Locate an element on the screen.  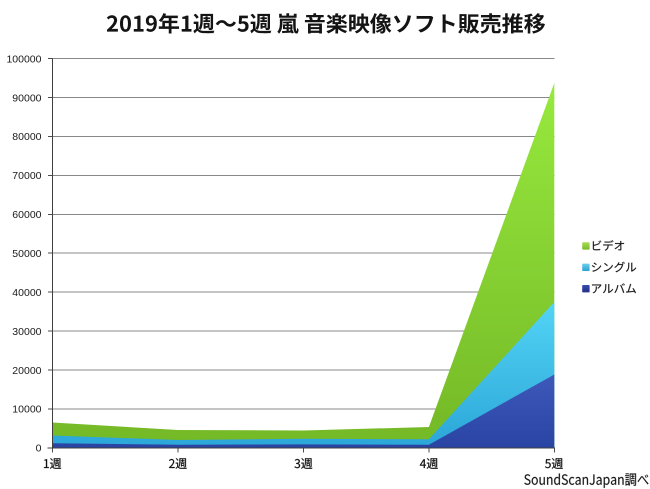
svg-text: 0 is located at coordinates (39, 449).